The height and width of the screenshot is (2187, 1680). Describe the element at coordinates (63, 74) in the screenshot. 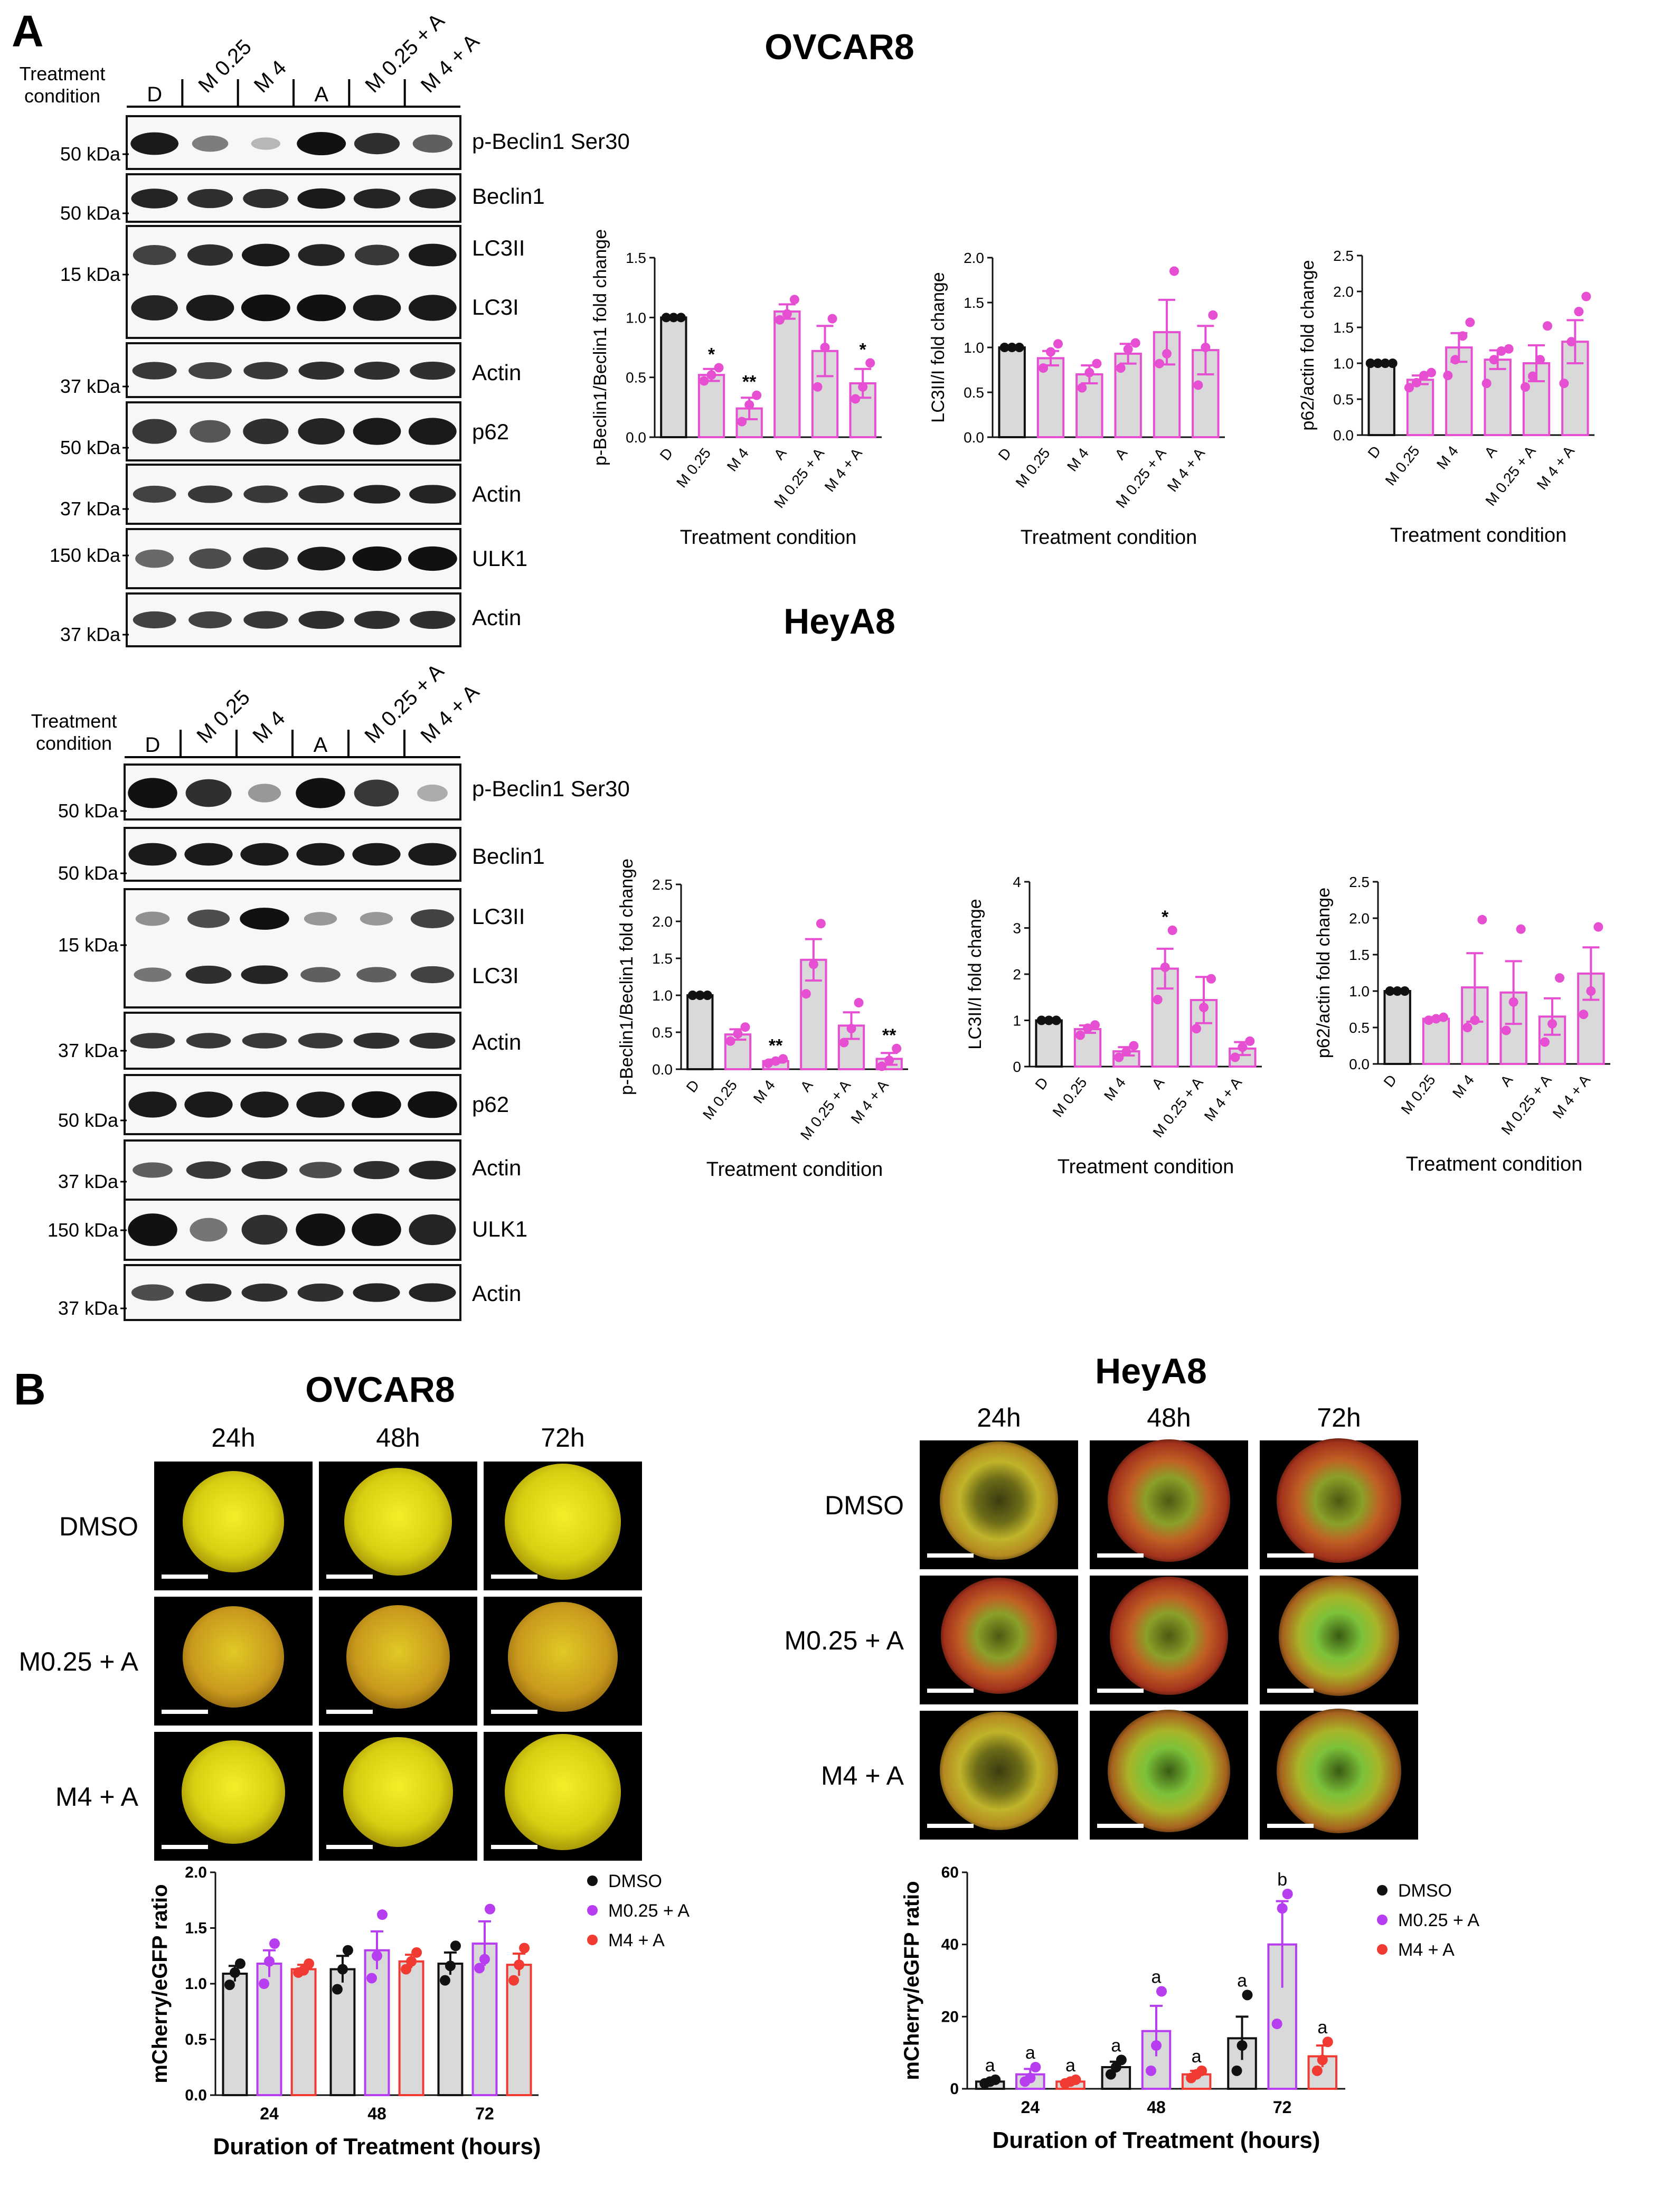

I see `blot-header-line1: Treatment` at that location.